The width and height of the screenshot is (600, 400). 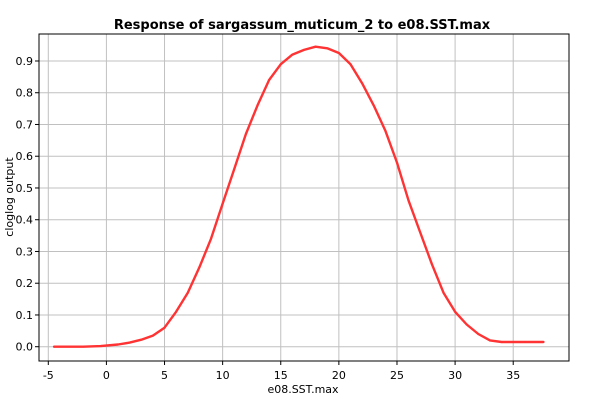 I want to click on y-tick-label: 0.4, so click(x=25, y=220).